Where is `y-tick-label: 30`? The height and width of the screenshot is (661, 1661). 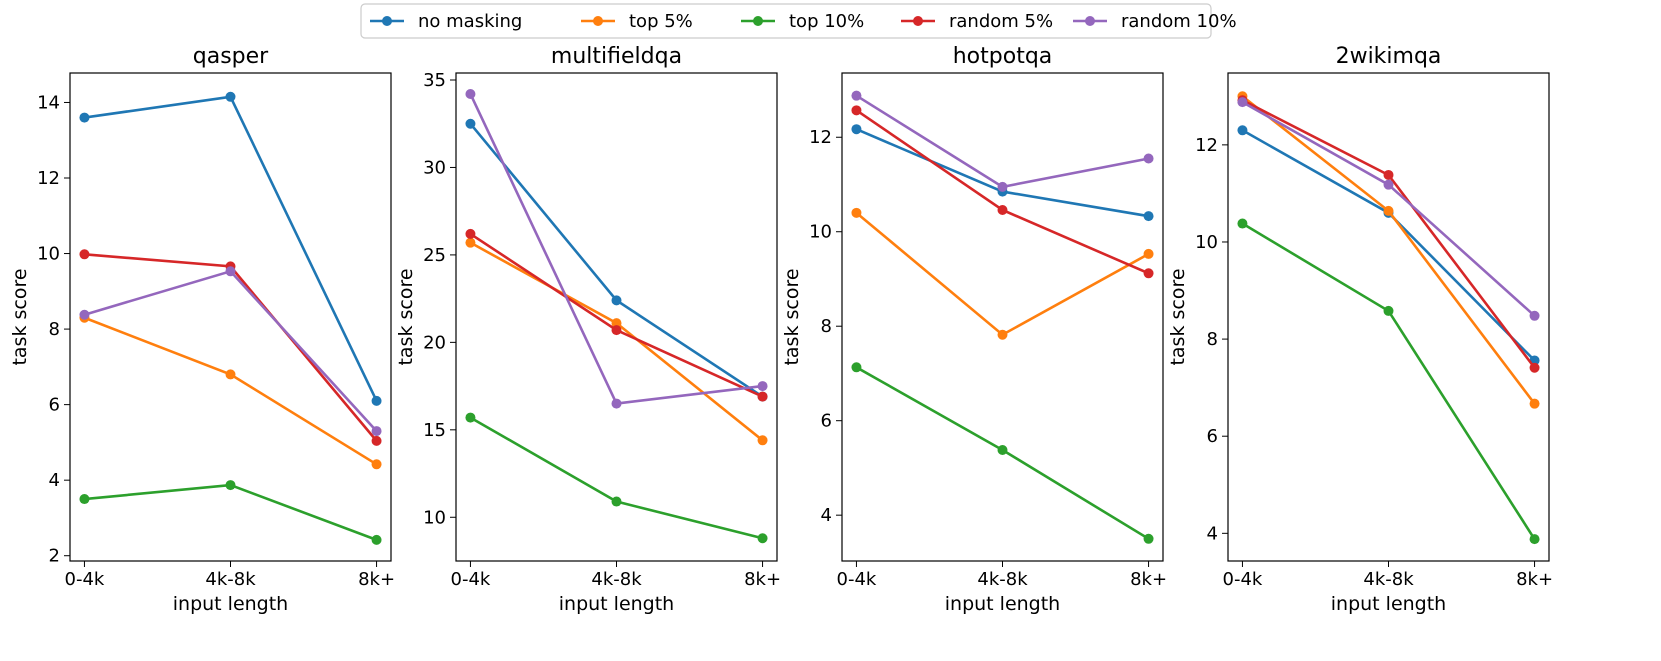
y-tick-label: 30 is located at coordinates (434, 167).